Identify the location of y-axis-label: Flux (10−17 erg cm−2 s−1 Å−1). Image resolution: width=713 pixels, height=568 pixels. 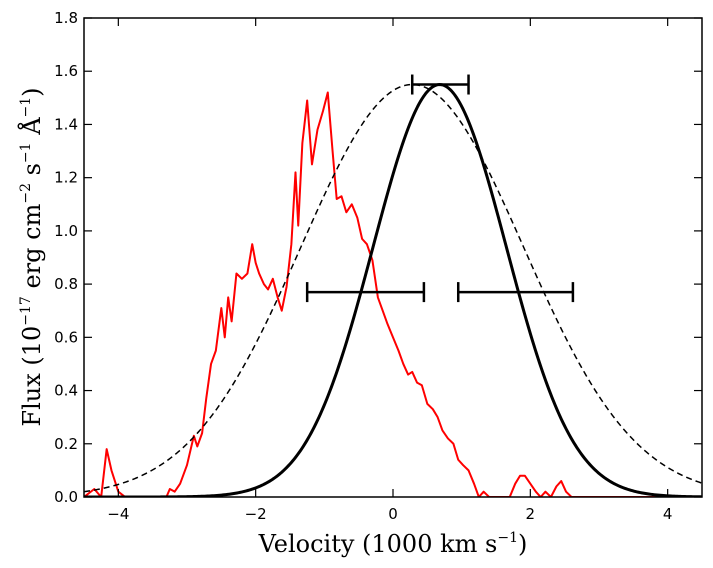
(31, 256).